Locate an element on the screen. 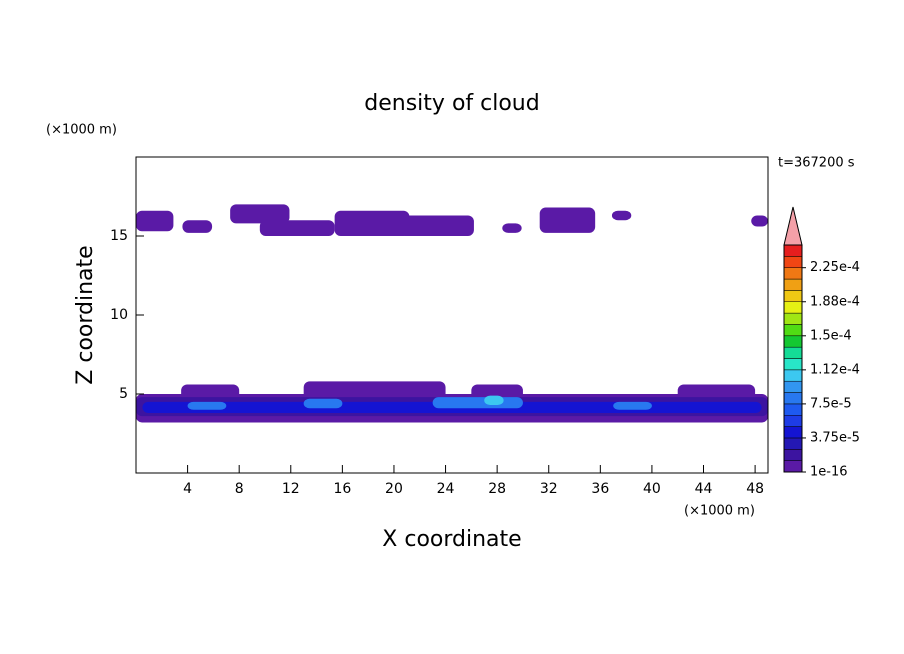 The width and height of the screenshot is (904, 654). colorbar-tick-label: 3.75e-5 is located at coordinates (835, 437).